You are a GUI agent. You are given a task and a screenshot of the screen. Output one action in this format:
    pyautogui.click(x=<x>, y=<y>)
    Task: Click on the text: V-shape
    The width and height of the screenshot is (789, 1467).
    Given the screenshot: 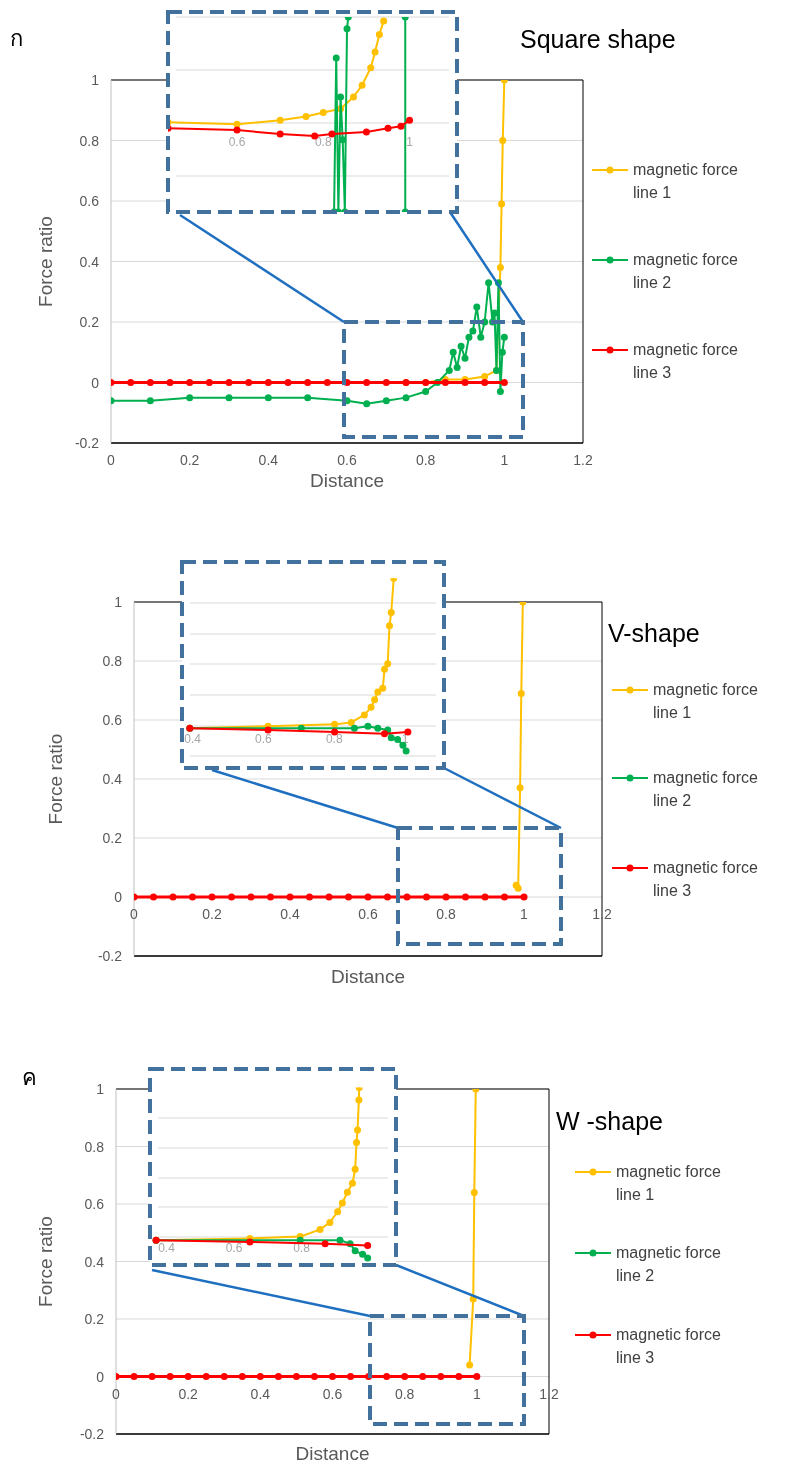 What is the action you would take?
    pyautogui.click(x=654, y=633)
    